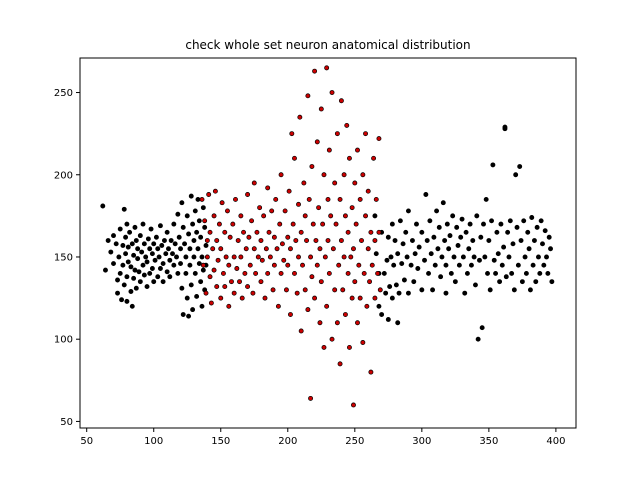 This screenshot has height=480, width=640. What do you see at coordinates (67, 258) in the screenshot?
I see `y-axis: 50 100 150 200 250` at bounding box center [67, 258].